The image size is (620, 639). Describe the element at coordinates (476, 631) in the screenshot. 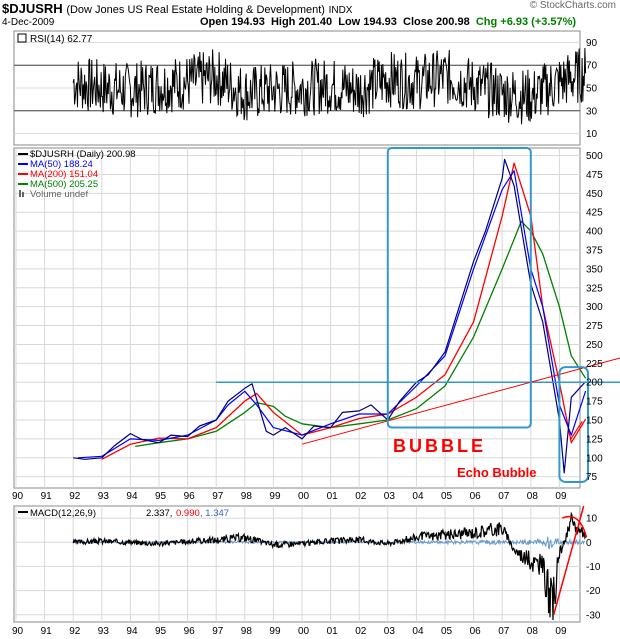

I see `macd-x-tick-label: 06` at that location.